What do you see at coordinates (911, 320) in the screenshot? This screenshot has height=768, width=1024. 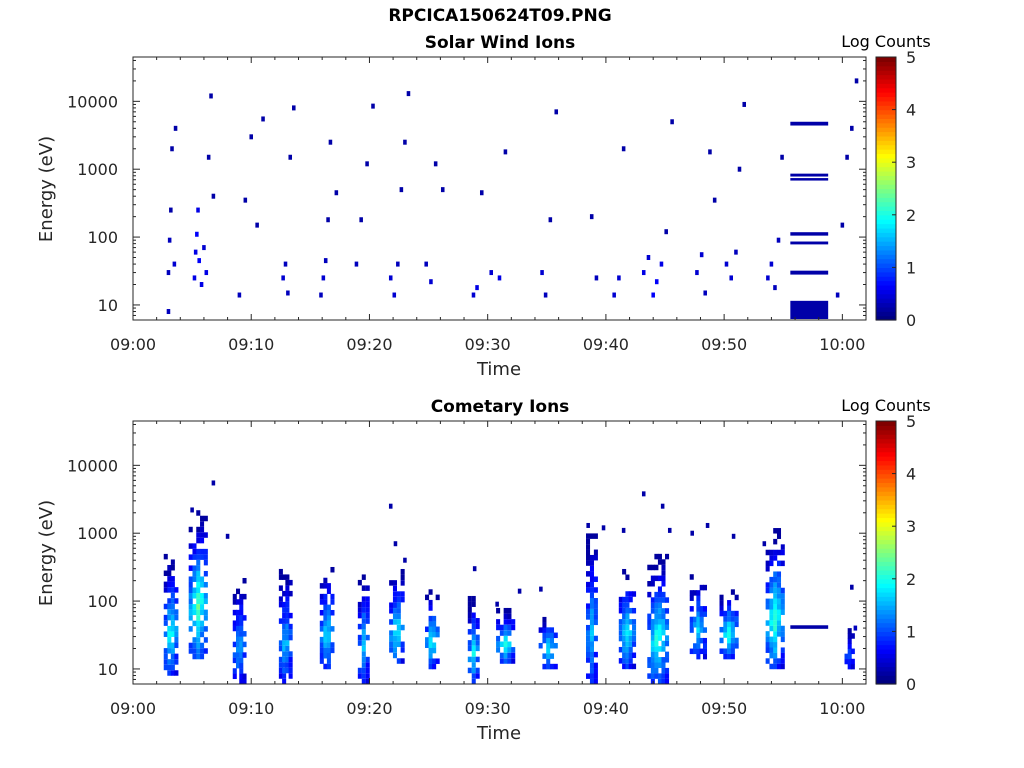 I see `colorbar-tick-label: 0` at bounding box center [911, 320].